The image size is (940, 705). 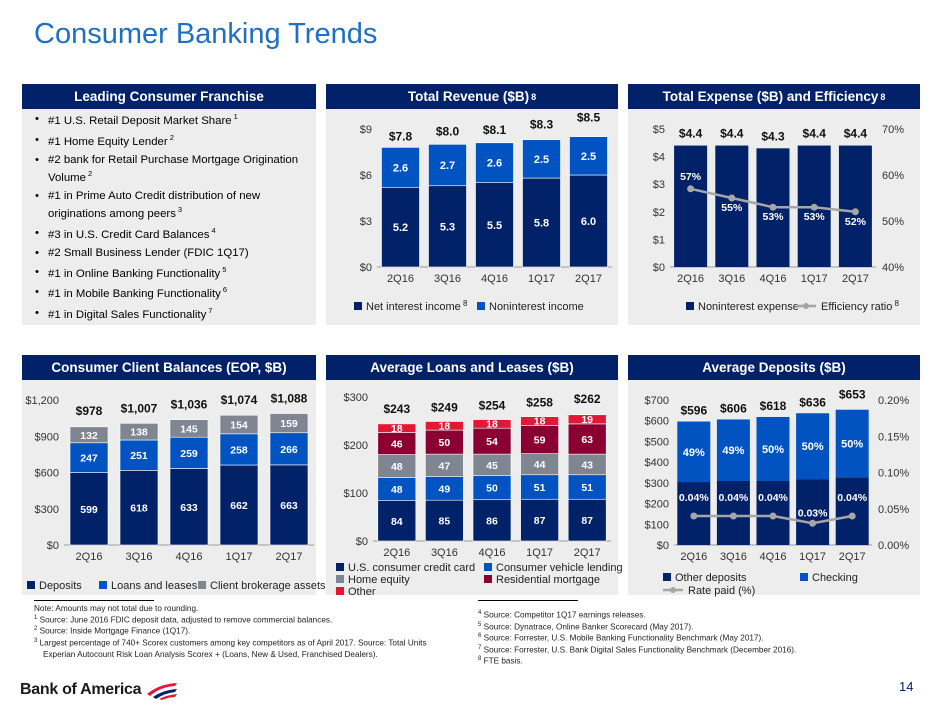 I want to click on legend-label: Efficiency ratio 8, so click(x=860, y=306).